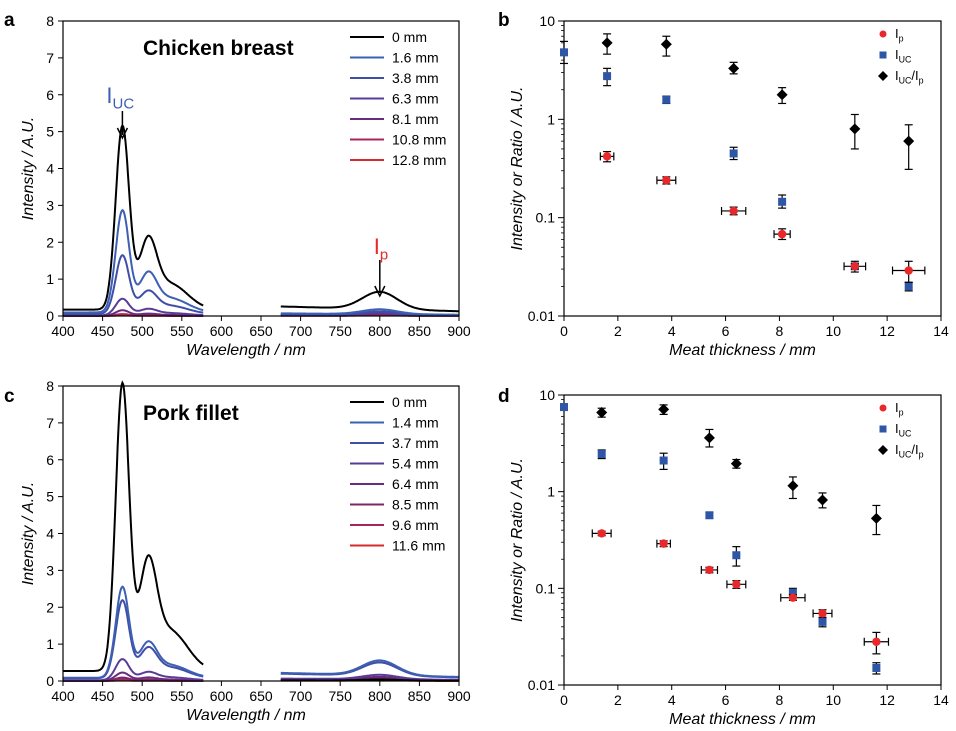 This screenshot has width=956, height=731. Describe the element at coordinates (420, 696) in the screenshot. I see `x-tick-label: 850` at that location.